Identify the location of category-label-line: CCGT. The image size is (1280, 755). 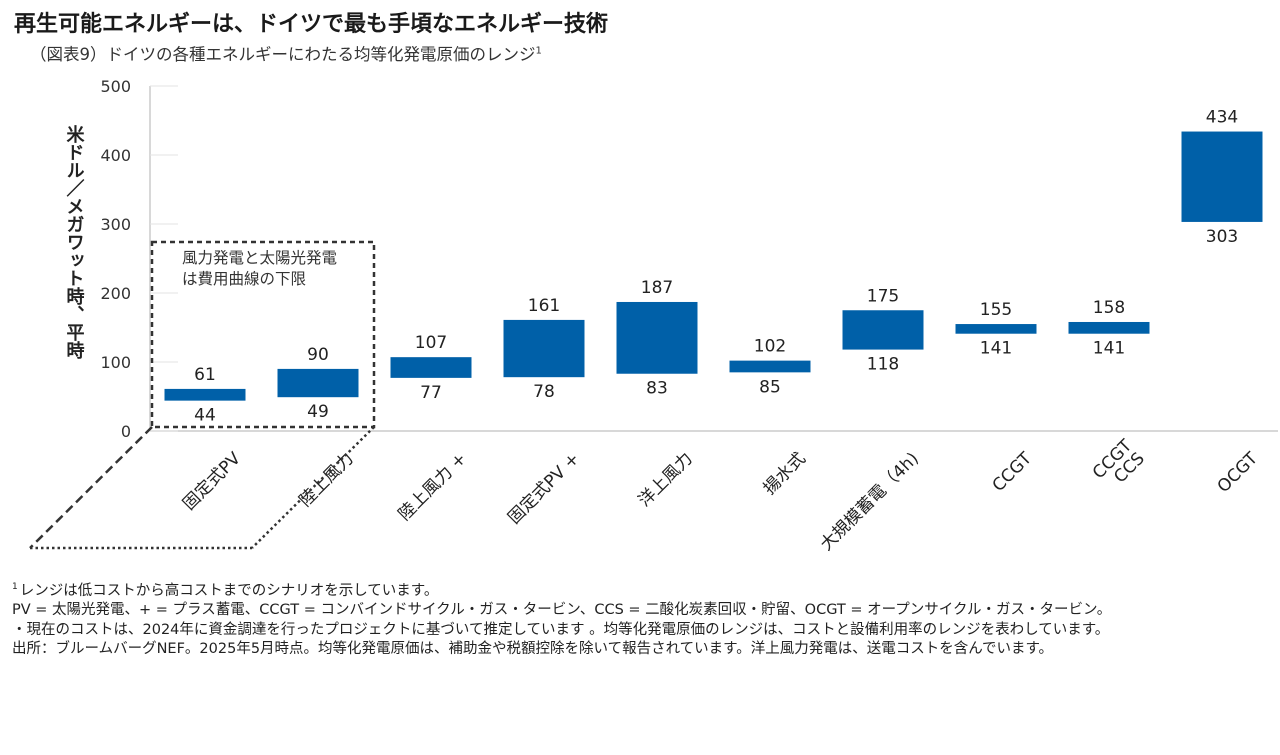
(1013, 472).